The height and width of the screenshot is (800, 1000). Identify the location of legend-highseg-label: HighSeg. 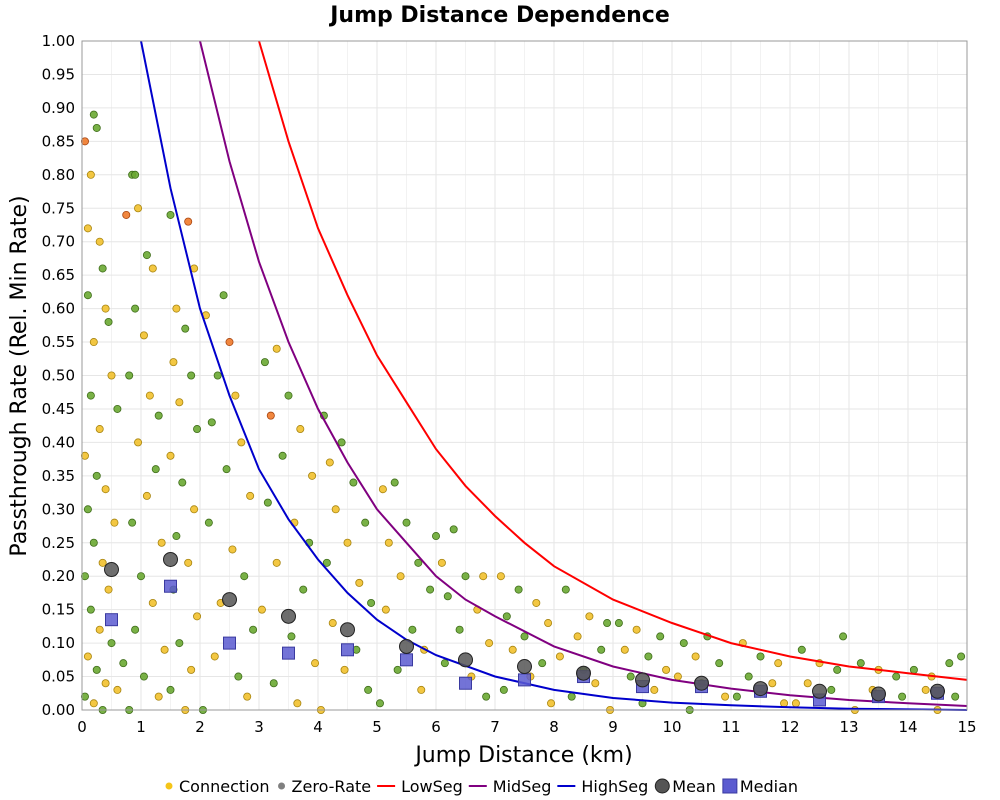
(614, 786).